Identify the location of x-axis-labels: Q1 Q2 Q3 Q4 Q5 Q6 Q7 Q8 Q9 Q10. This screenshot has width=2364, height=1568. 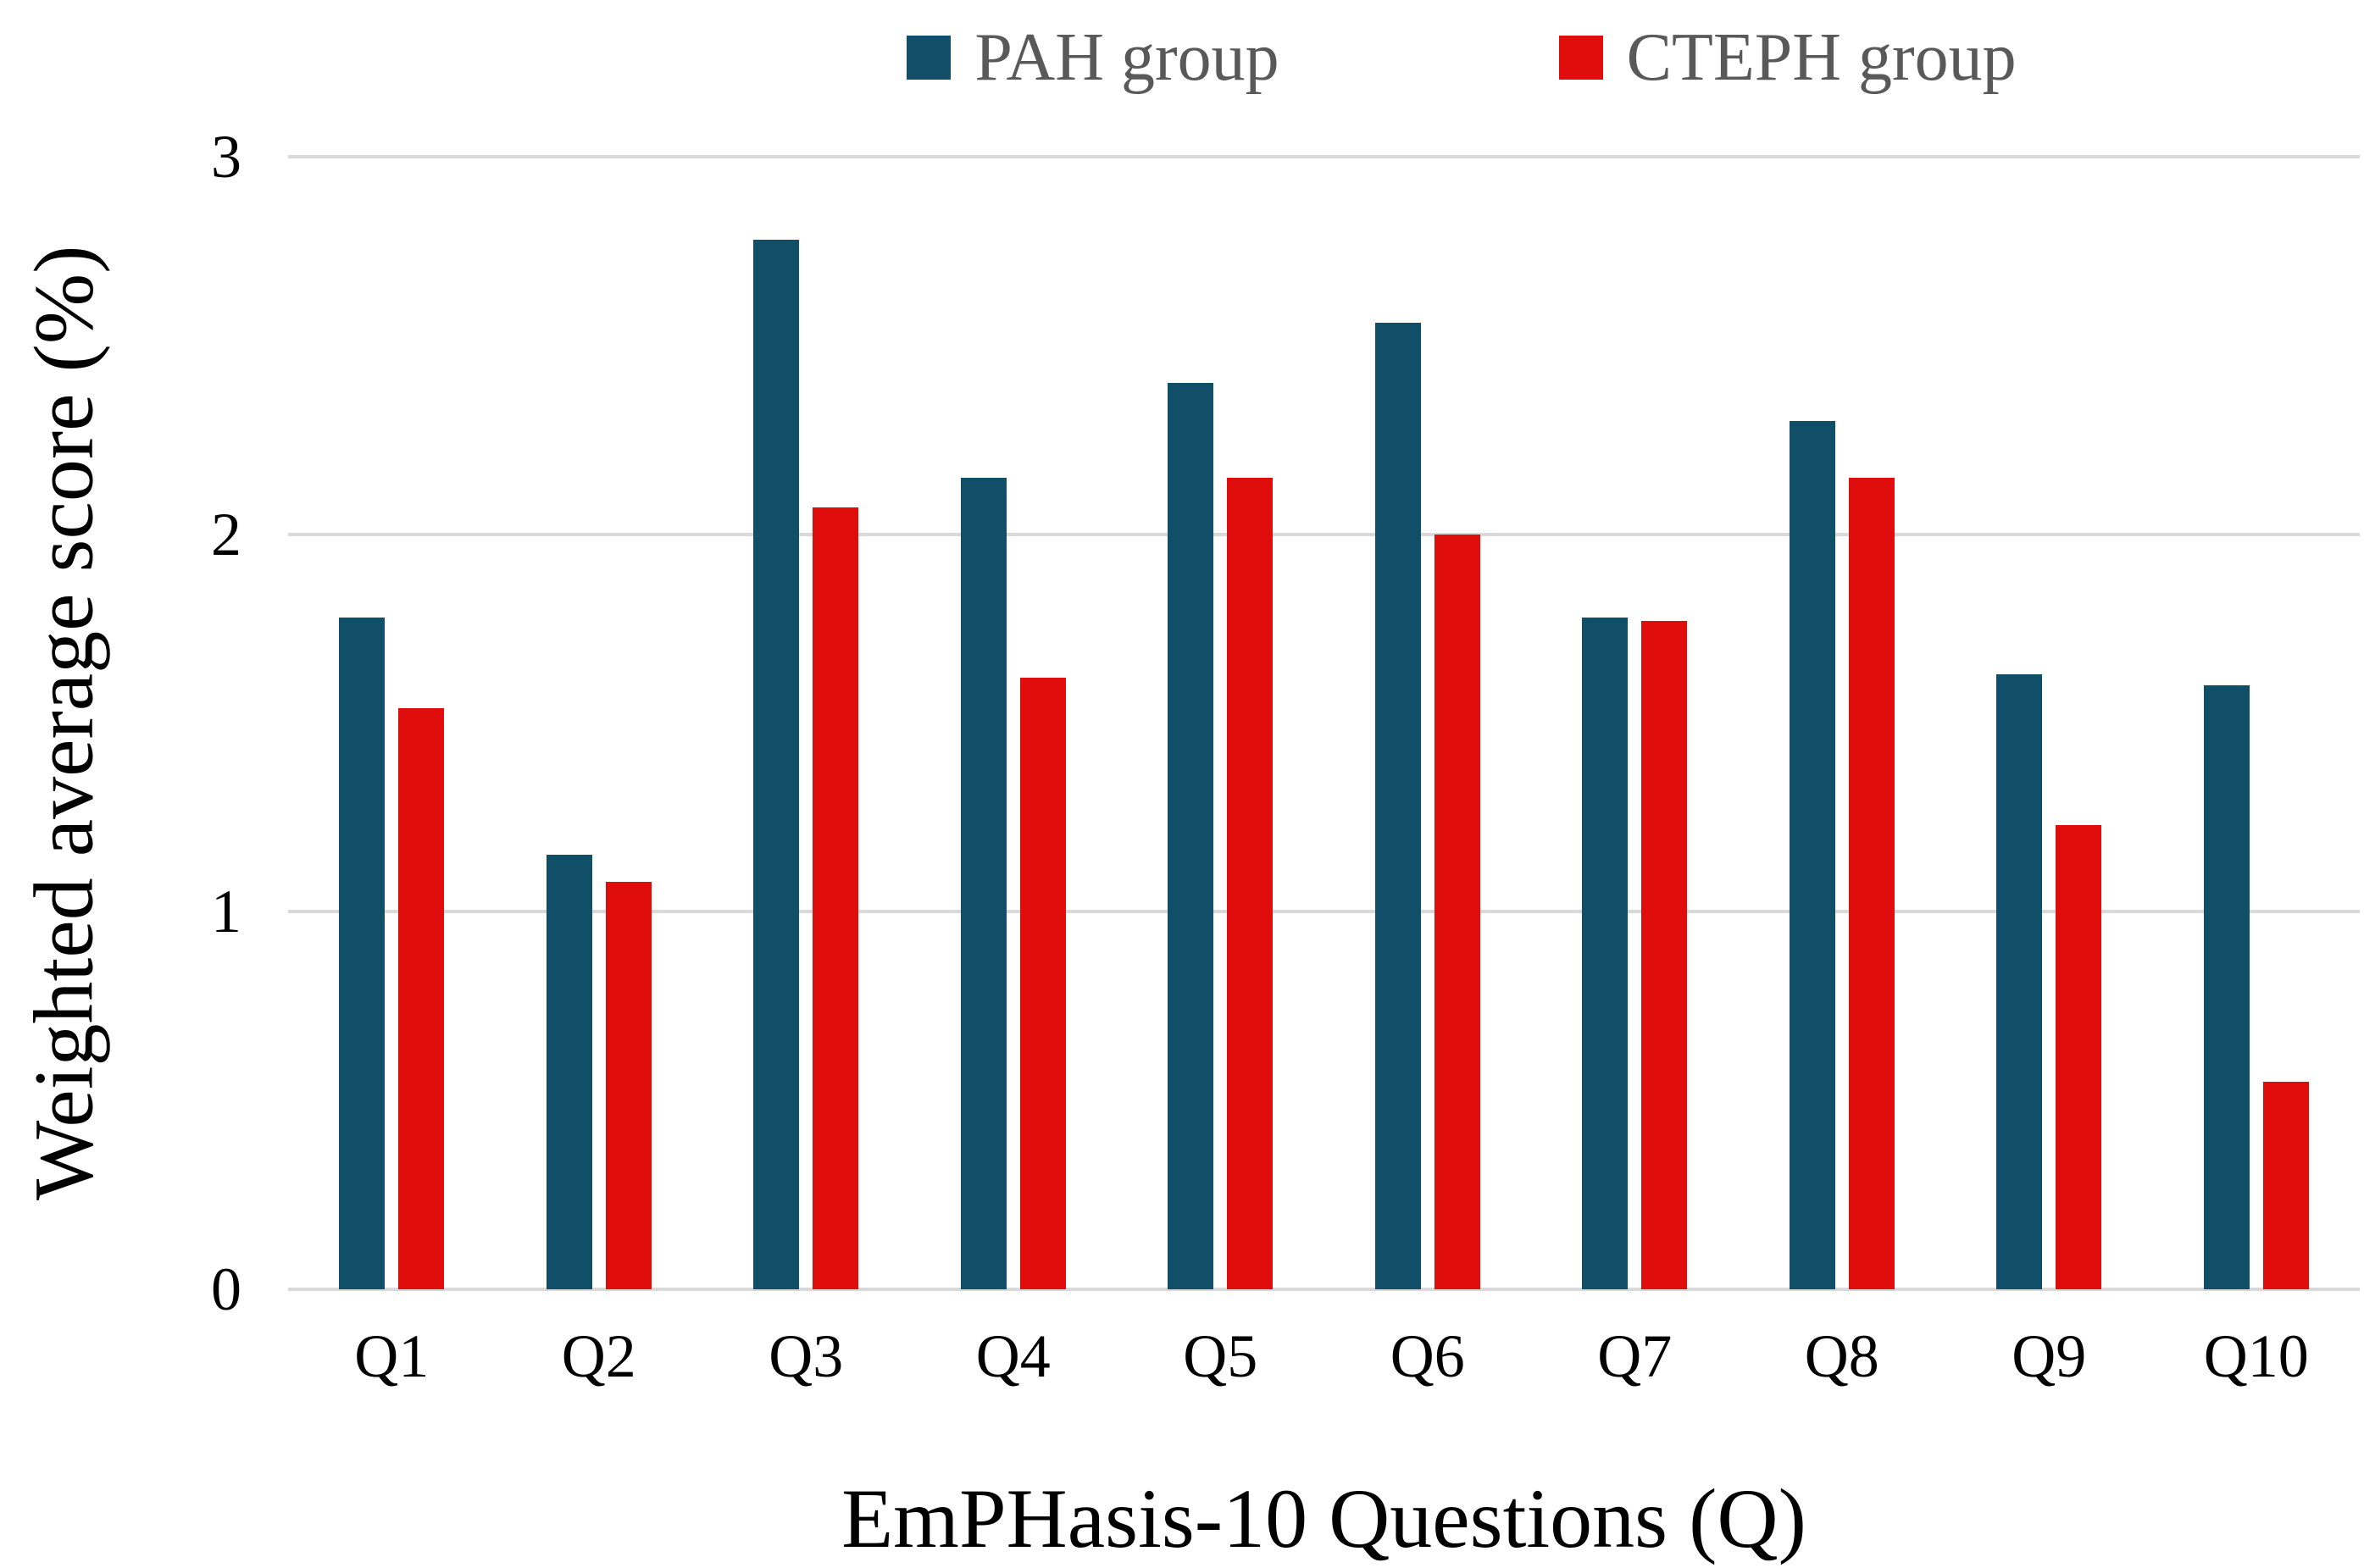
(1324, 1356).